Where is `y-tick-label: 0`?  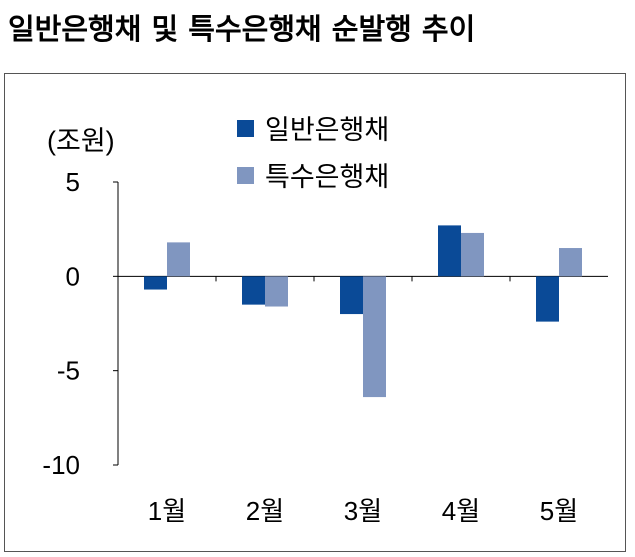
y-tick-label: 0 is located at coordinates (73, 276).